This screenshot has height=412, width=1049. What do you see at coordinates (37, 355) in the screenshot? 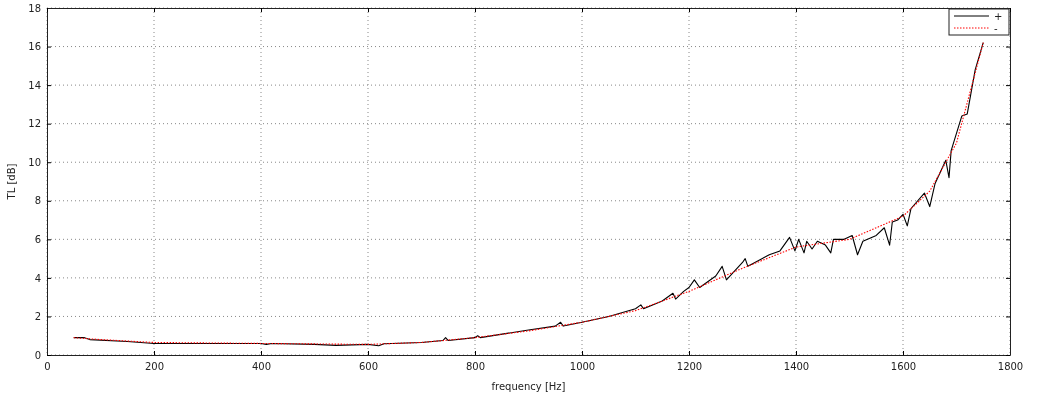
I see `y-tick-label: 0` at bounding box center [37, 355].